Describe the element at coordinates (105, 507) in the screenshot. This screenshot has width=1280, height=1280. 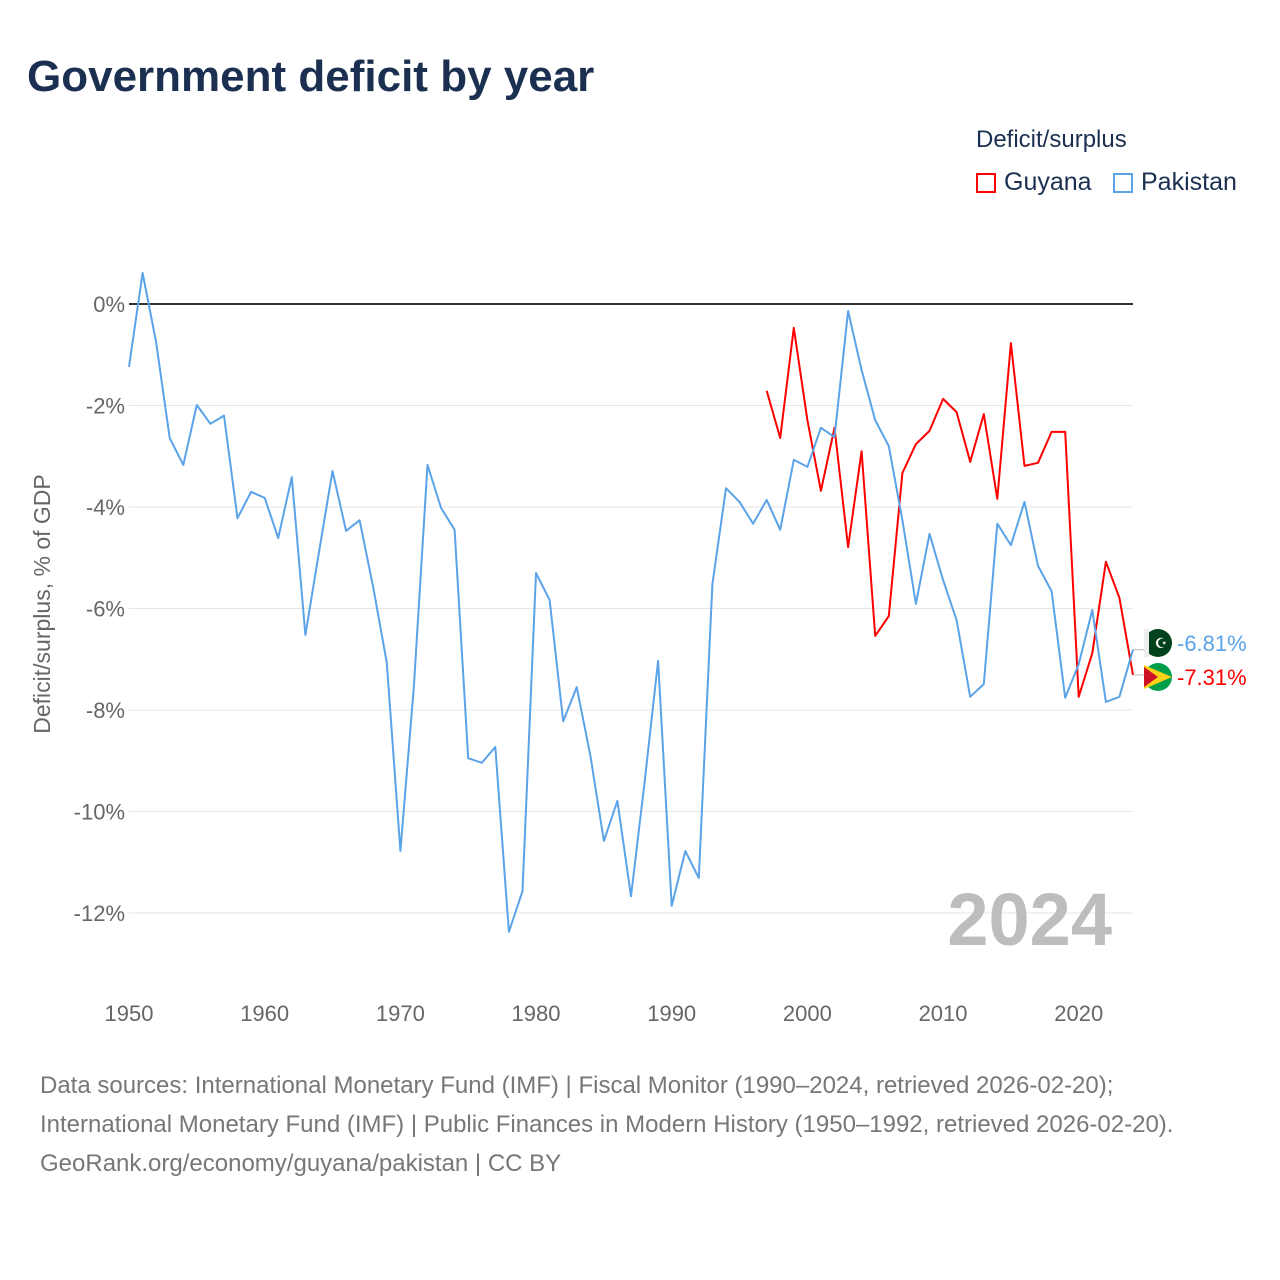
I see `y-tick-label: -4%` at that location.